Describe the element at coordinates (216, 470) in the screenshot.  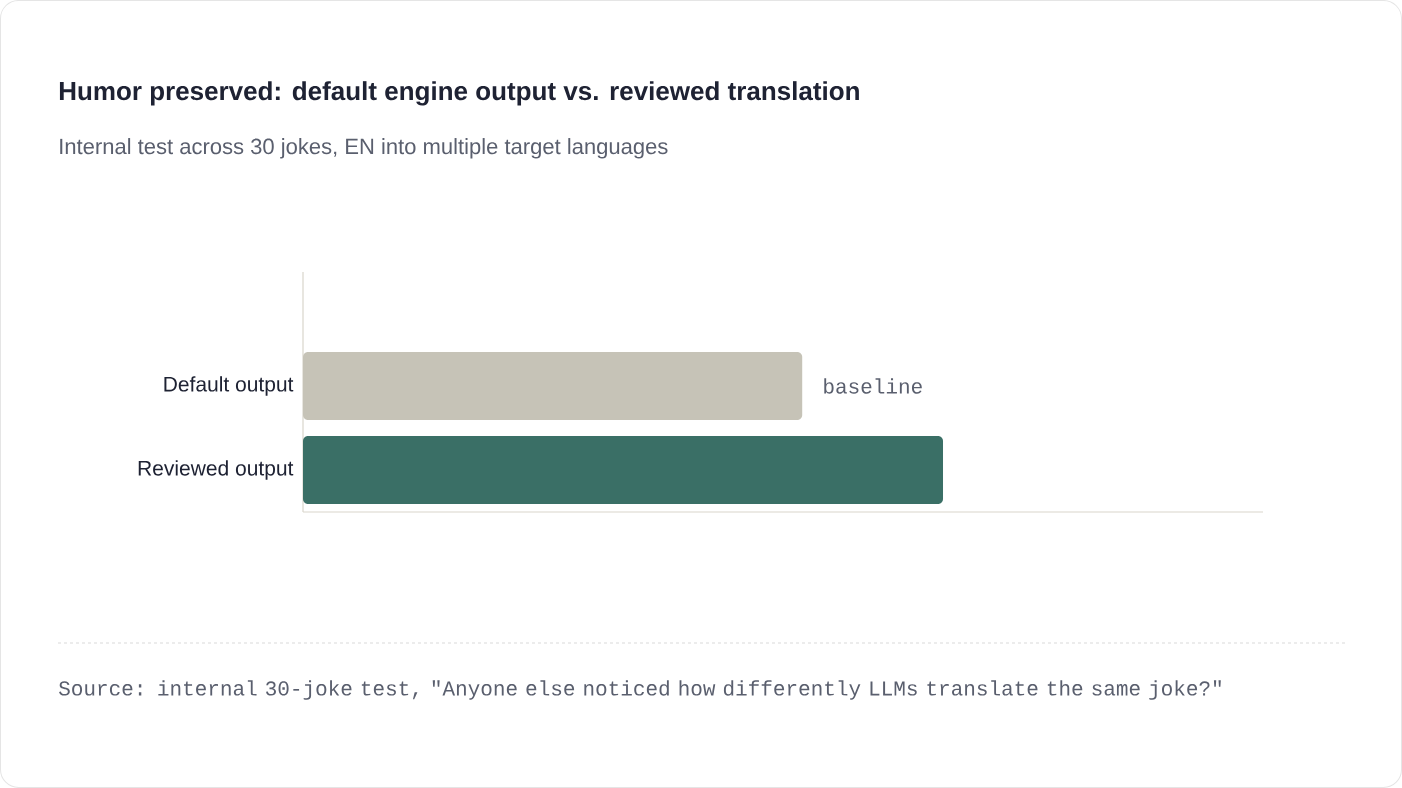
I see `y-tick-label: Reviewed output` at that location.